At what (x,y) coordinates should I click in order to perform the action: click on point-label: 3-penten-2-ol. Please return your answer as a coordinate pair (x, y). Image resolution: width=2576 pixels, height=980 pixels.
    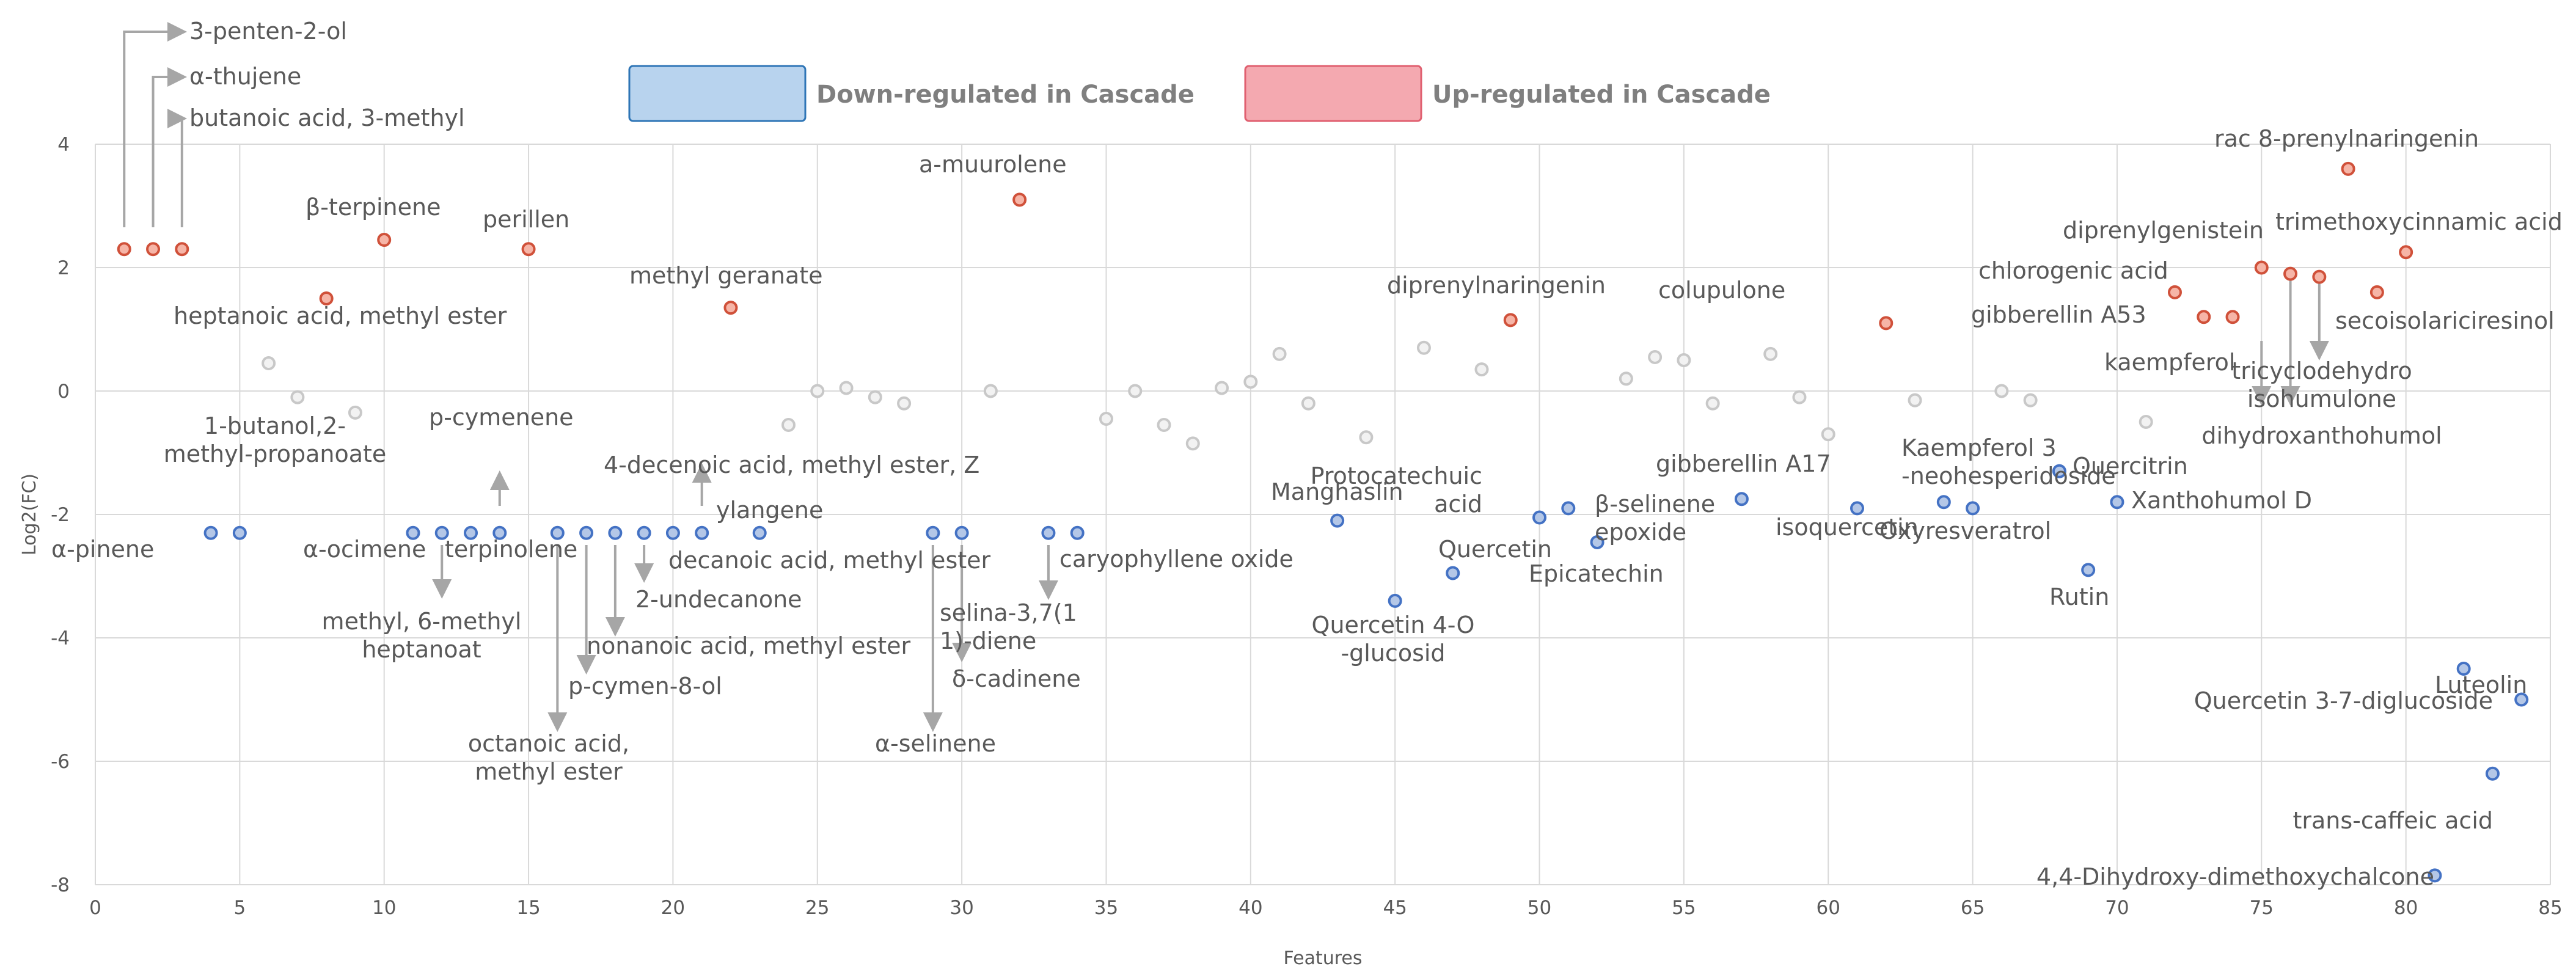
    Looking at the image, I should click on (268, 31).